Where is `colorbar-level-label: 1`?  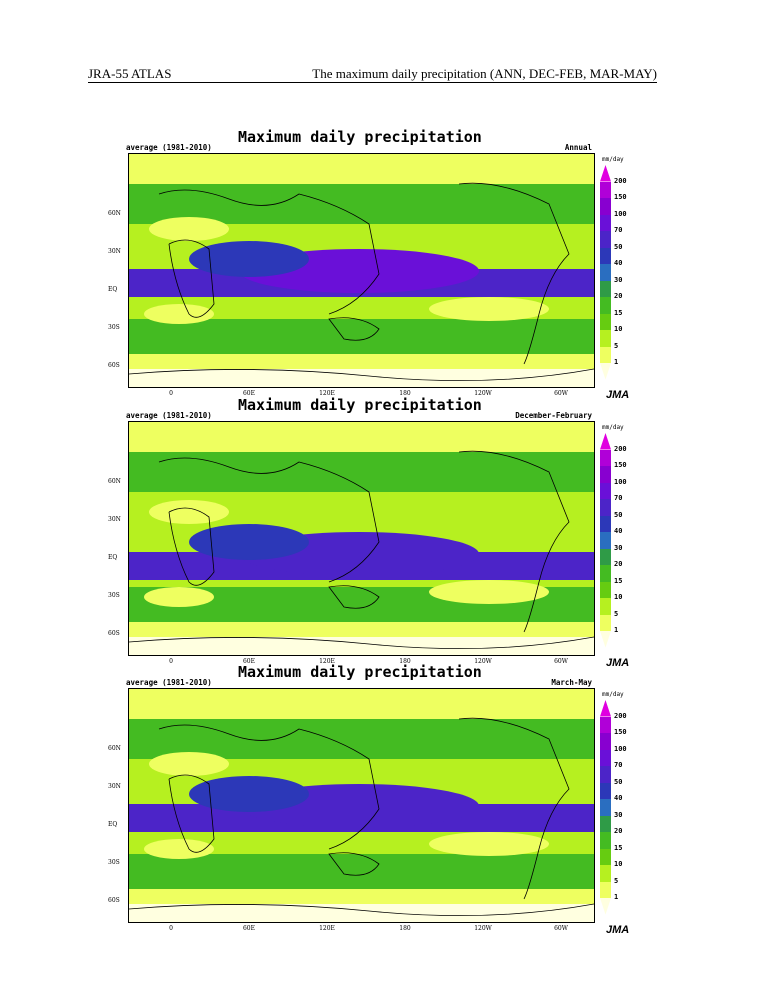
colorbar-level-label: 1 is located at coordinates (616, 630).